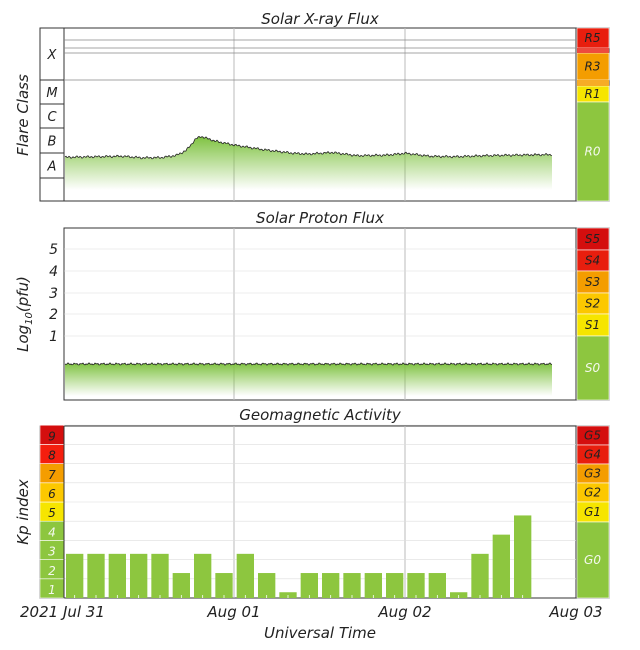  Describe the element at coordinates (52, 117) in the screenshot. I see `flare-class-c: C` at that location.